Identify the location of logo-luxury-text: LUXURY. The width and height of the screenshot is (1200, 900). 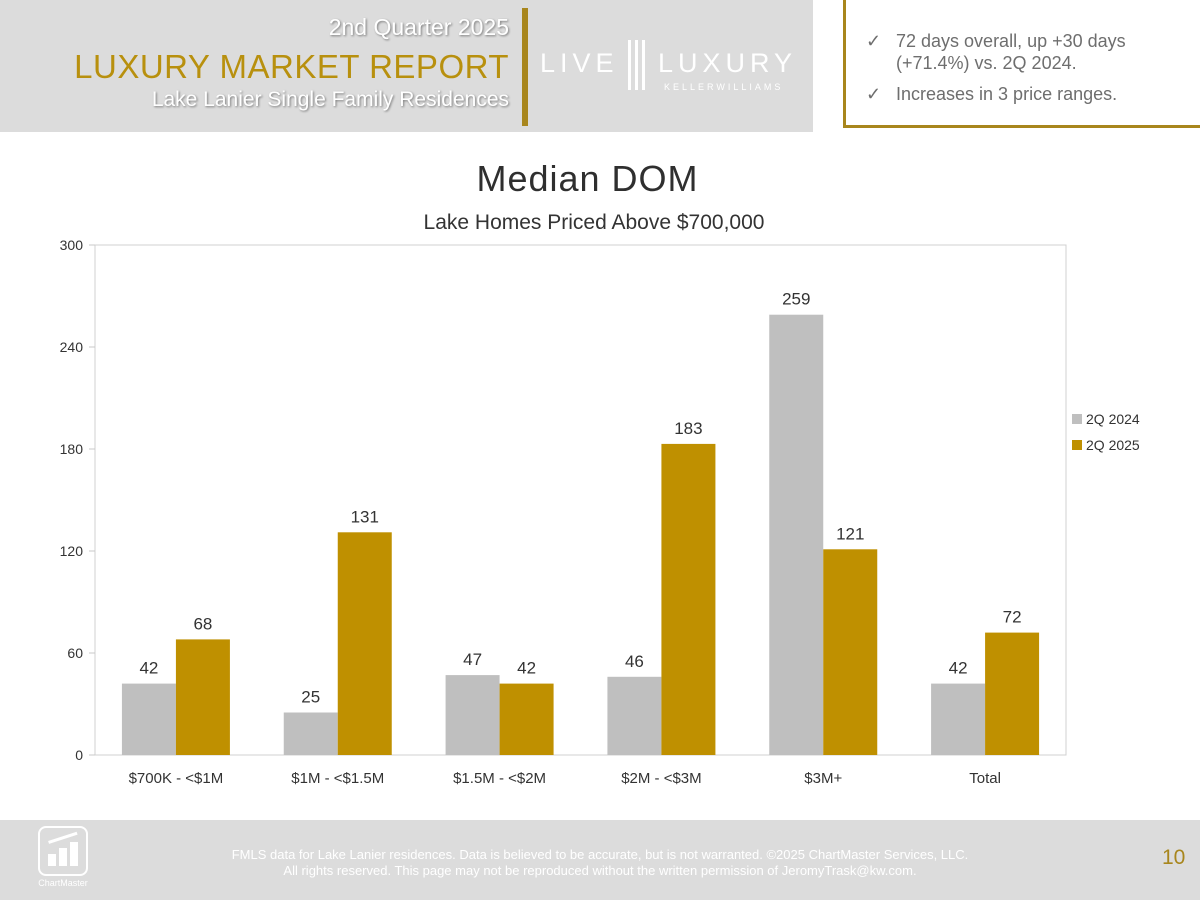
(728, 63).